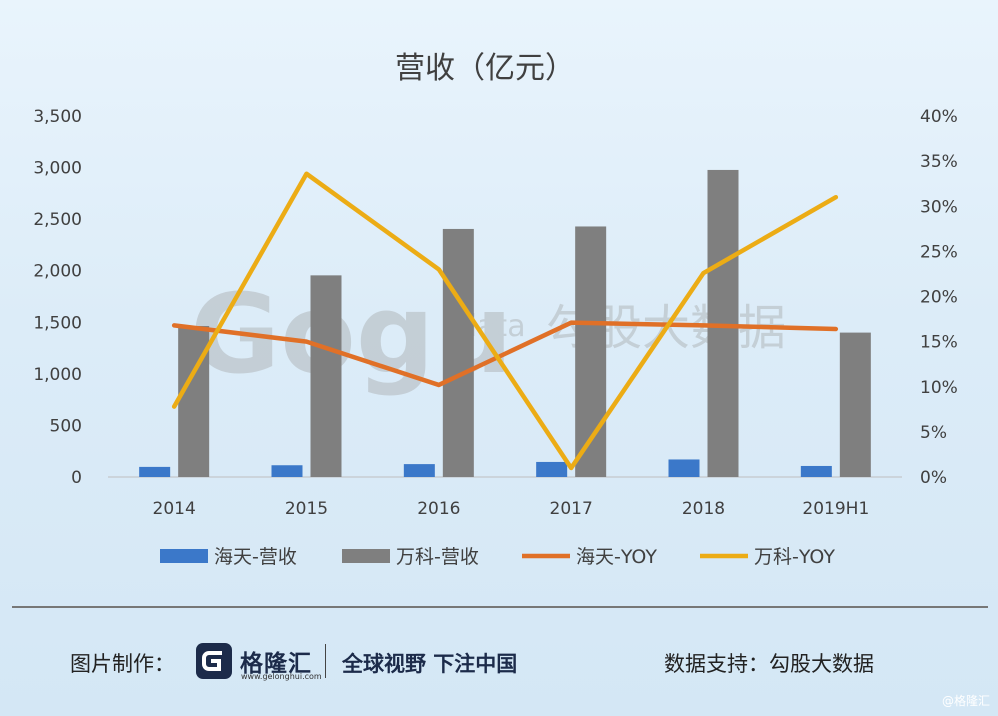 The height and width of the screenshot is (716, 998). What do you see at coordinates (835, 509) in the screenshot?
I see `x-tick-label: 2019H1` at bounding box center [835, 509].